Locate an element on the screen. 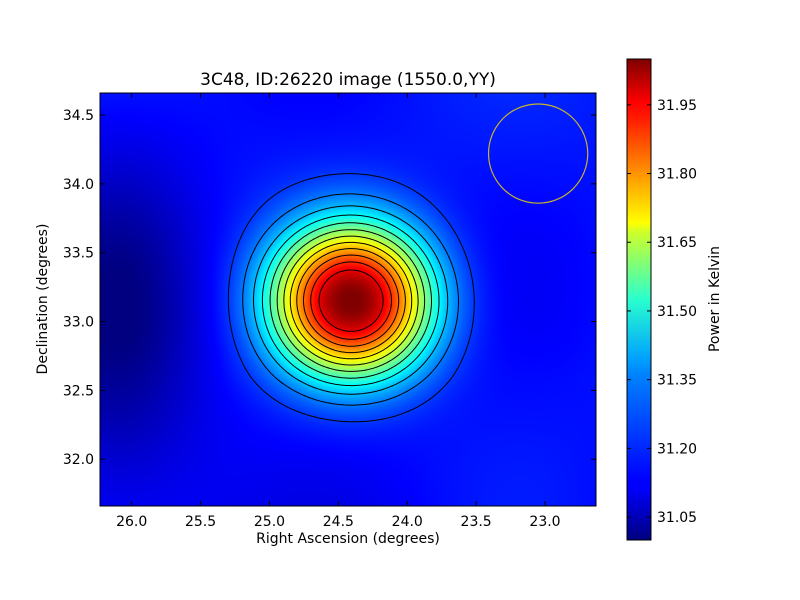 The height and width of the screenshot is (600, 800). x-tick-label: 23.5 is located at coordinates (476, 522).